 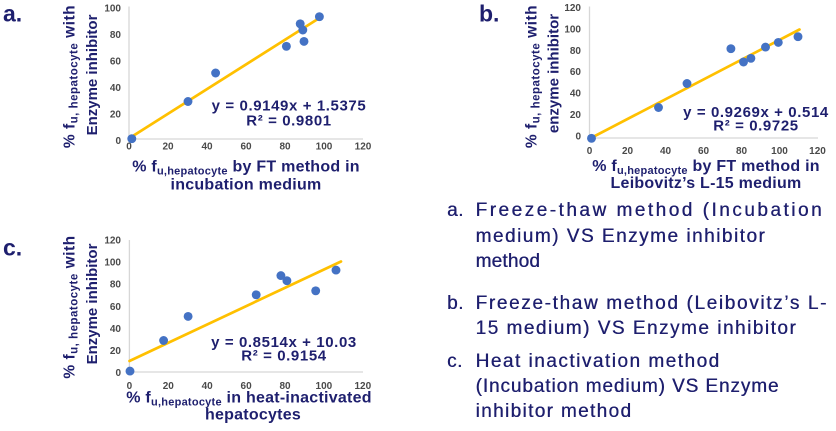 I want to click on svg-text: incubation medium, so click(x=246, y=184).